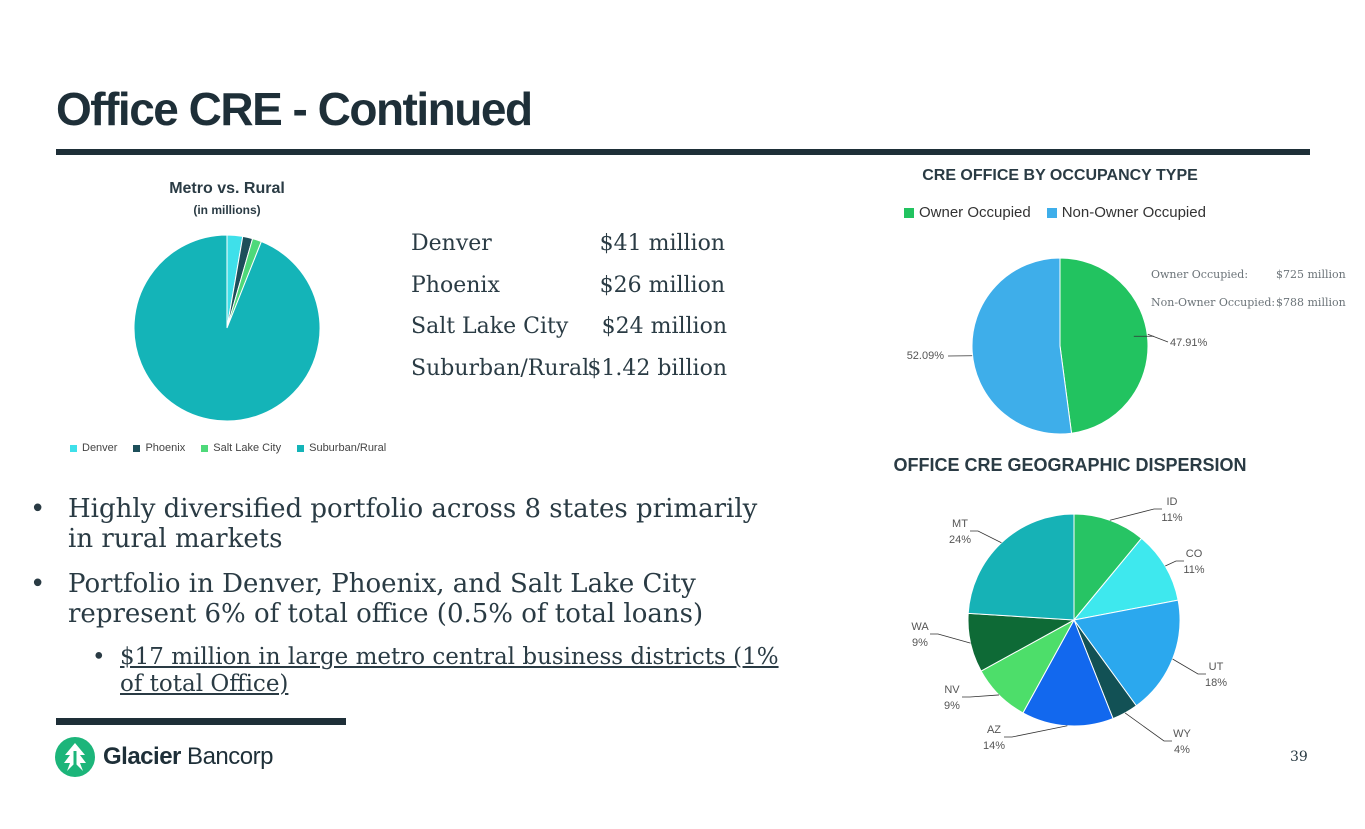 The height and width of the screenshot is (829, 1365). Describe the element at coordinates (227, 188) in the screenshot. I see `metro-chart-title: Metro vs. Rural` at that location.